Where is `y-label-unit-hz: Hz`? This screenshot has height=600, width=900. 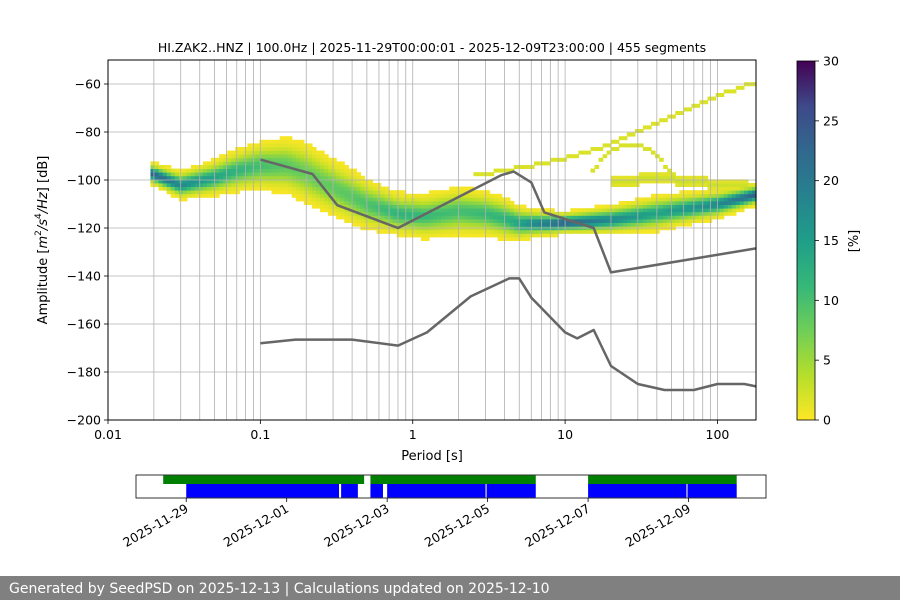 y-label-unit-hz: Hz is located at coordinates (43, 200).